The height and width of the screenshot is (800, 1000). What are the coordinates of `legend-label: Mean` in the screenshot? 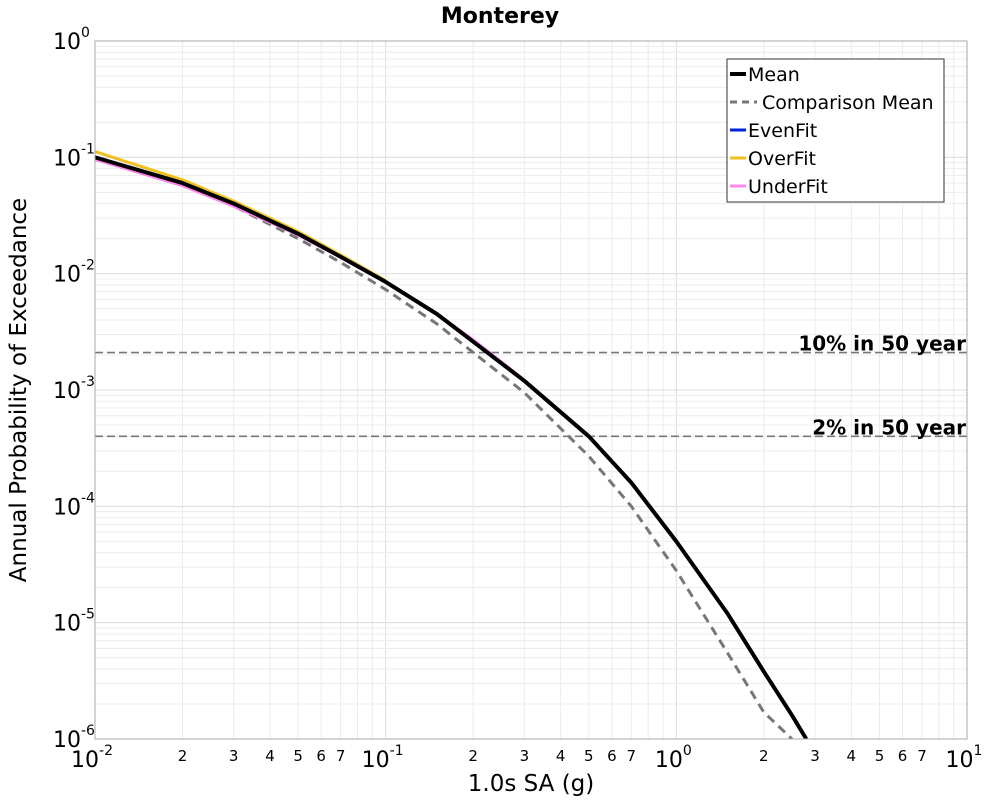 It's located at (774, 75).